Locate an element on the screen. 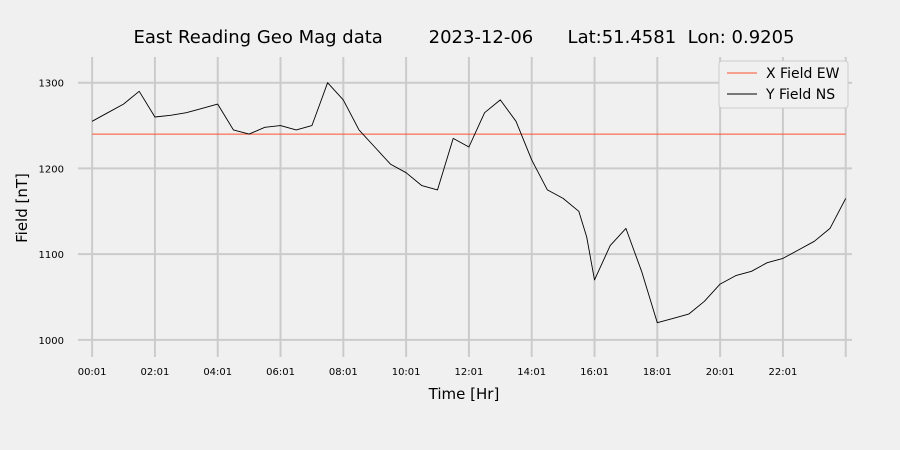 The width and height of the screenshot is (900, 450). y-tick-label: 1300 is located at coordinates (51, 84).